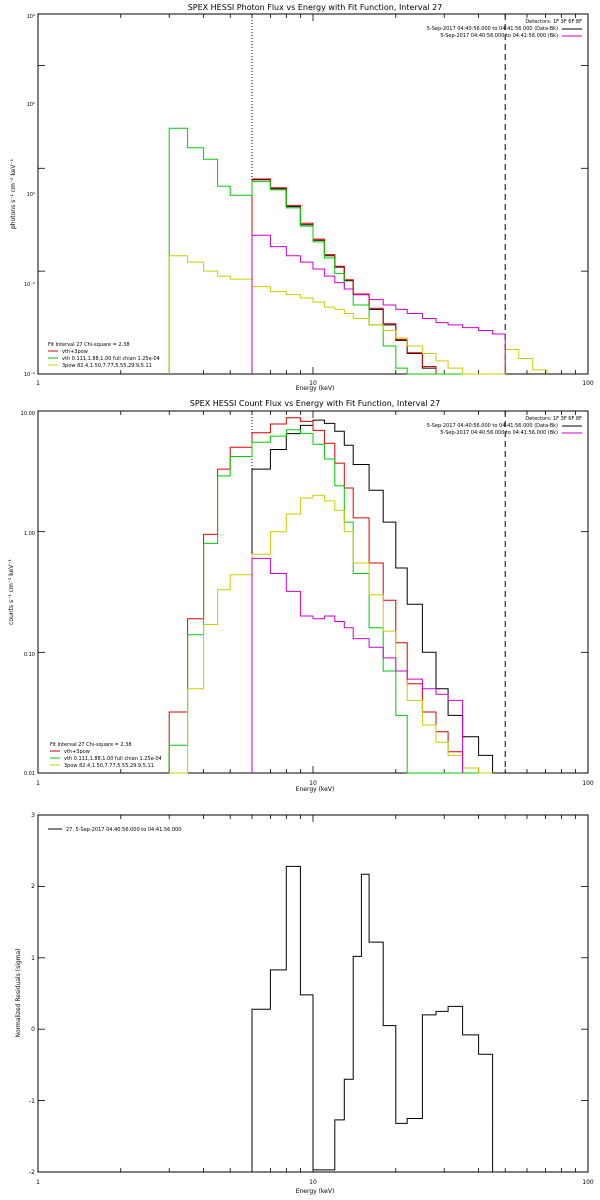  I want to click on panel3-ytick-label-1: -1, so click(32, 1101).